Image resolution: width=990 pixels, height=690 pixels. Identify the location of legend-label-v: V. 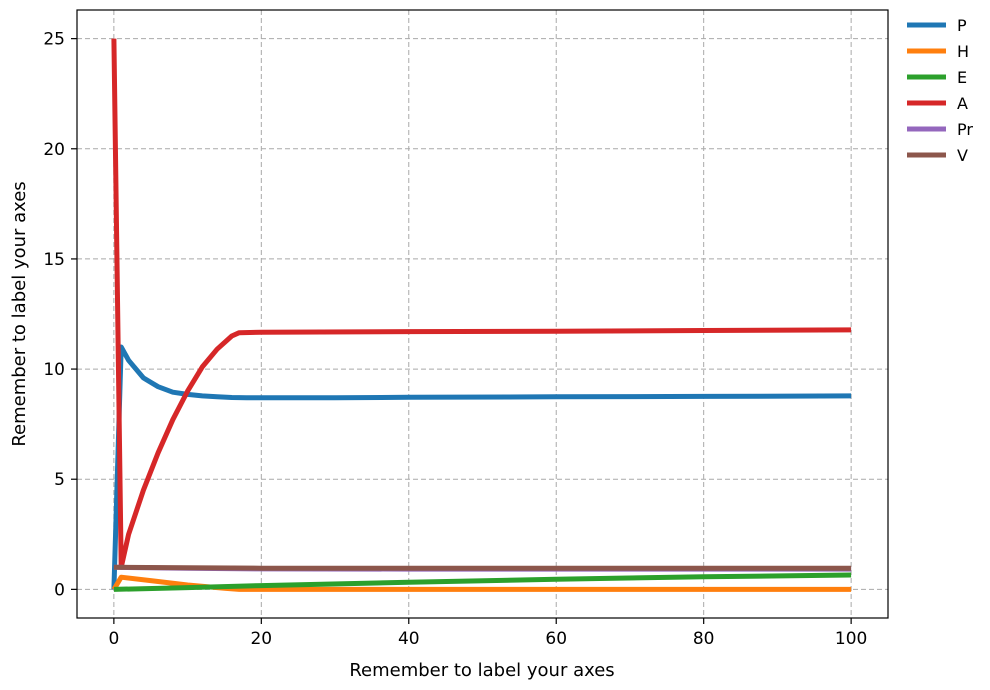
(962, 155).